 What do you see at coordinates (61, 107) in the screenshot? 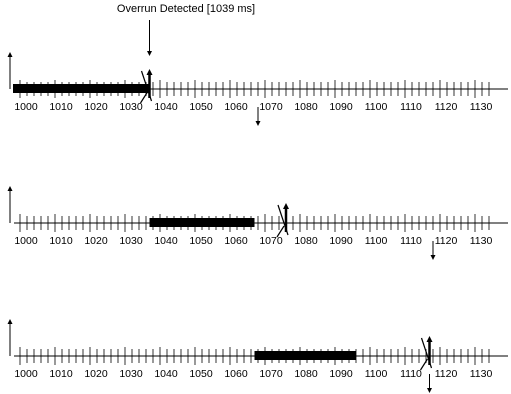
I see `timeline-1-tick-label: 1010` at bounding box center [61, 107].